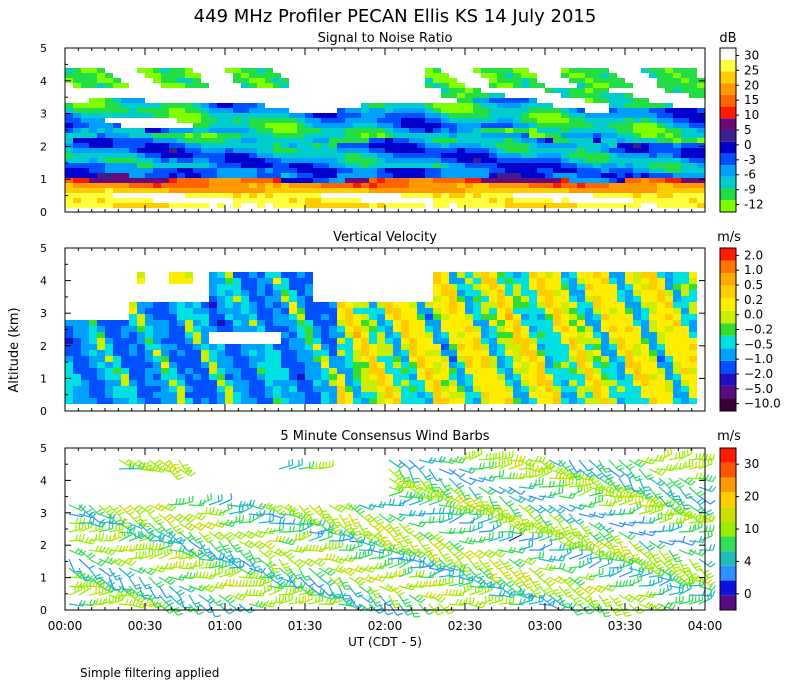 This screenshot has height=700, width=800. I want to click on snr-ytick-label: 5, so click(43, 48).